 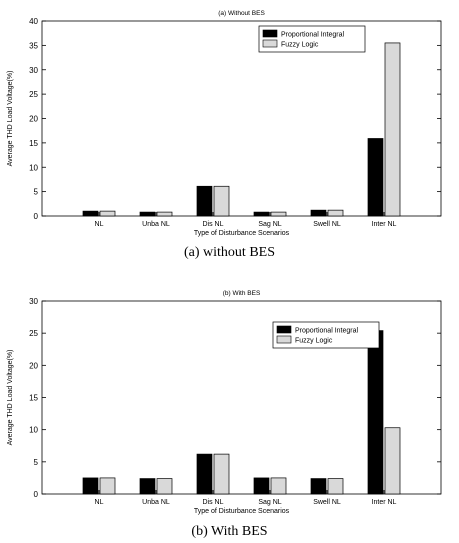 I want to click on y-tick-label: 40, so click(x=33, y=21).